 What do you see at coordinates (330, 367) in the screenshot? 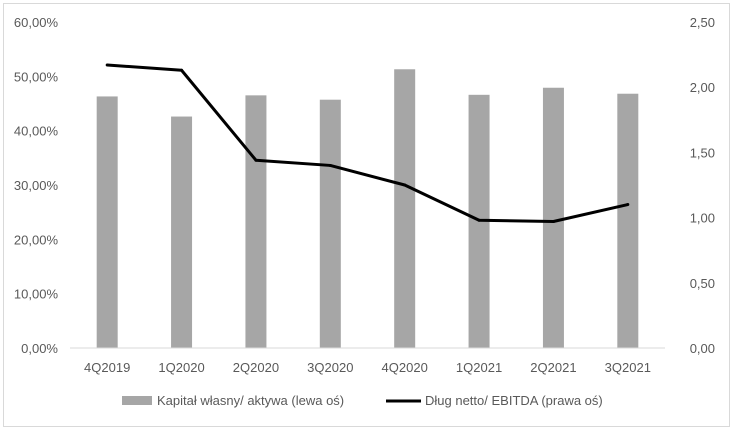
I see `x-tick-label: 3Q2020` at bounding box center [330, 367].